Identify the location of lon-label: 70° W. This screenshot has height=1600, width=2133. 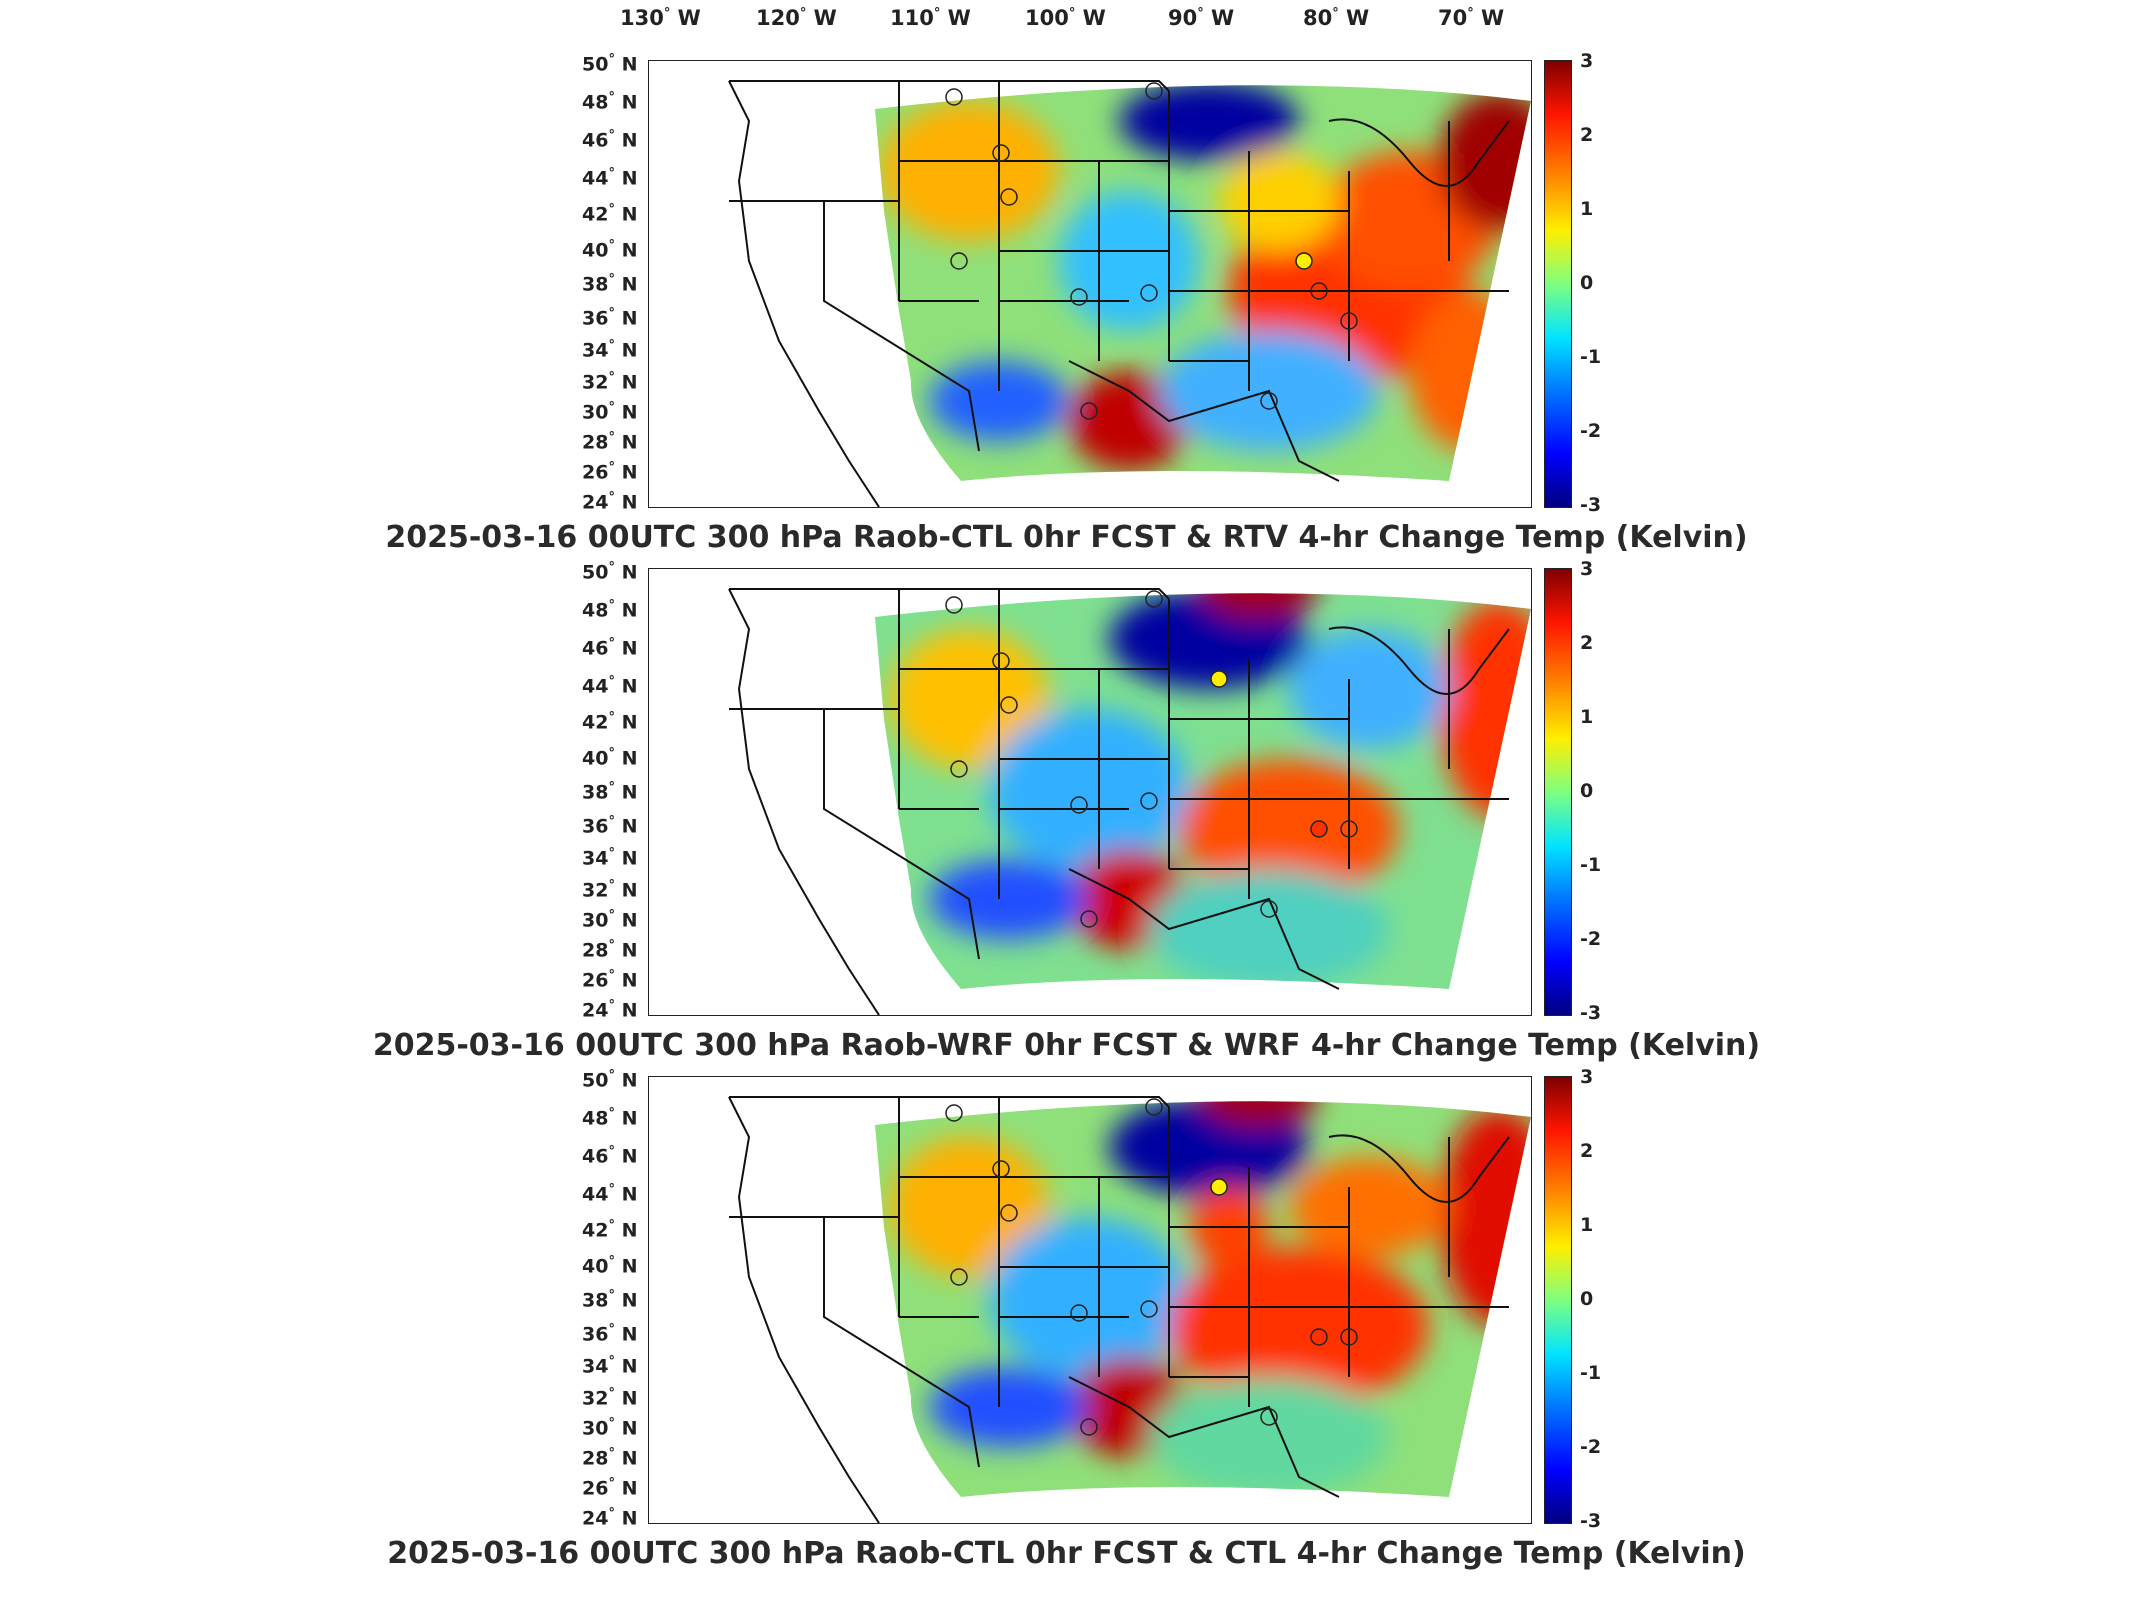
(1471, 18).